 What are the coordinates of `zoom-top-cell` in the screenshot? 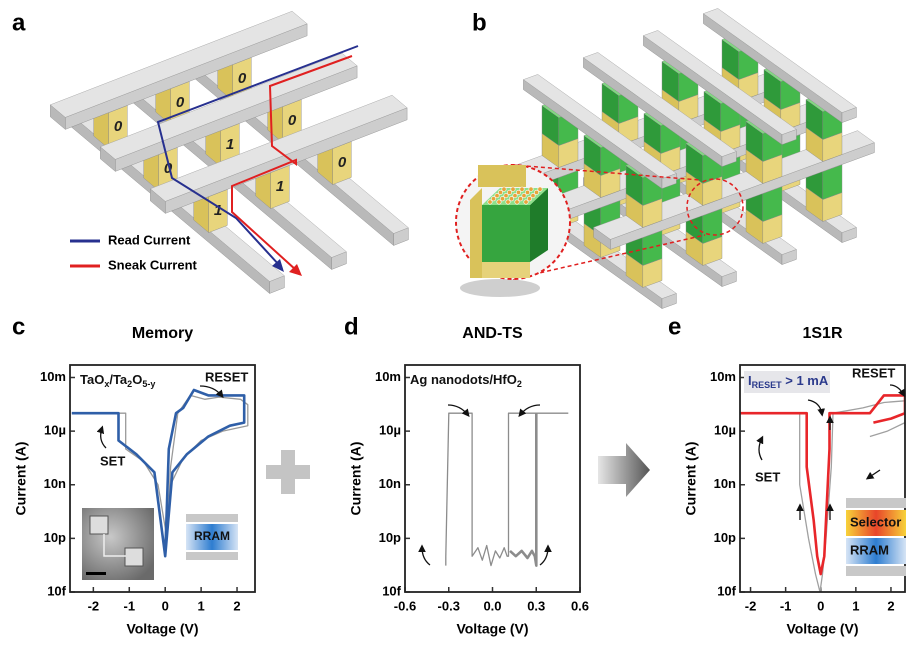 It's located at (502, 176).